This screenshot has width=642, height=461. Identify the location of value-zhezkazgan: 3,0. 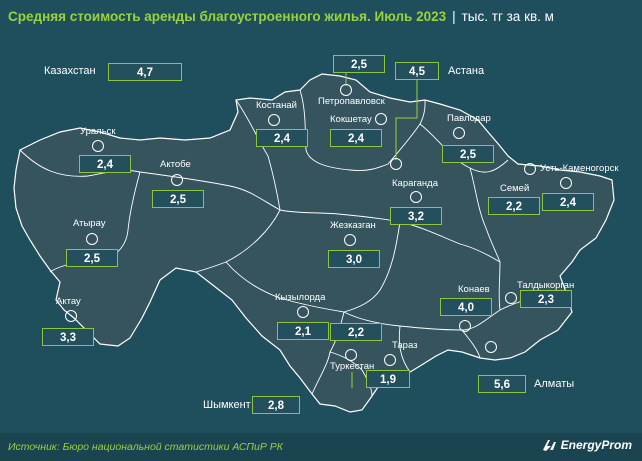
(354, 259).